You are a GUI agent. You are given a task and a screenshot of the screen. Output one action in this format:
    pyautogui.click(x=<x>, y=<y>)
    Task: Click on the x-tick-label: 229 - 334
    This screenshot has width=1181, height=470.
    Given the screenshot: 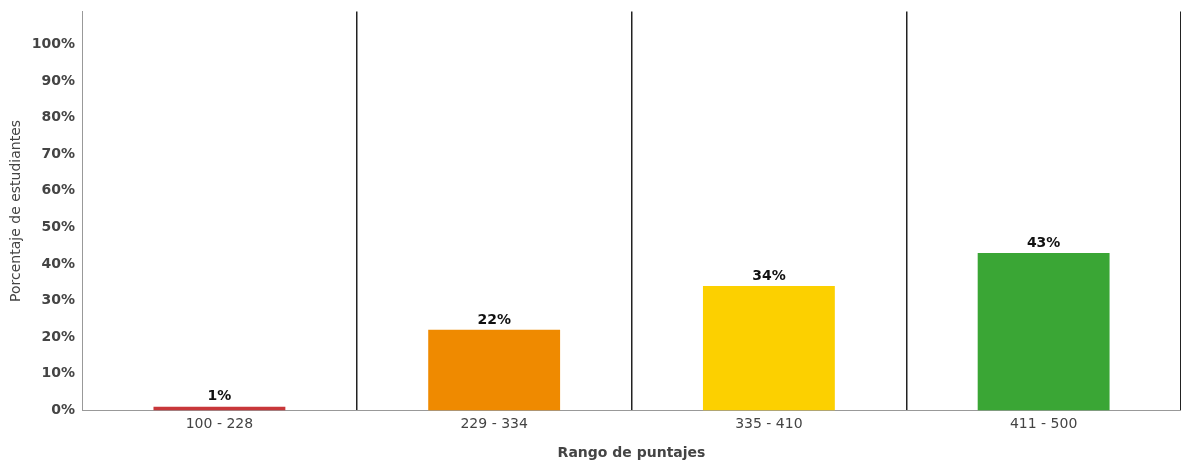 What is the action you would take?
    pyautogui.click(x=494, y=423)
    